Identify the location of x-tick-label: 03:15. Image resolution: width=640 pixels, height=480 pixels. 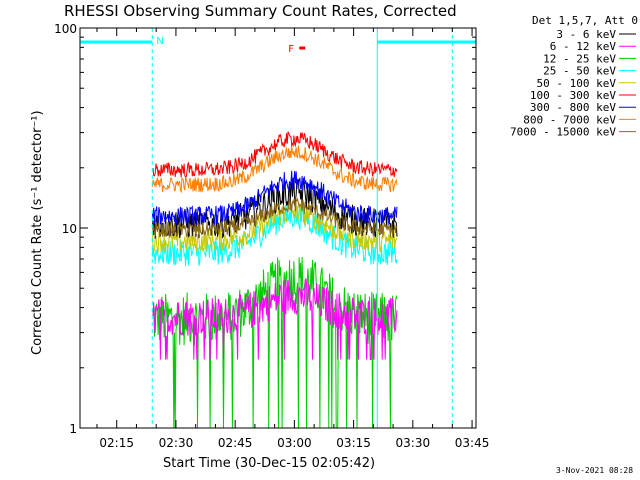
(353, 443).